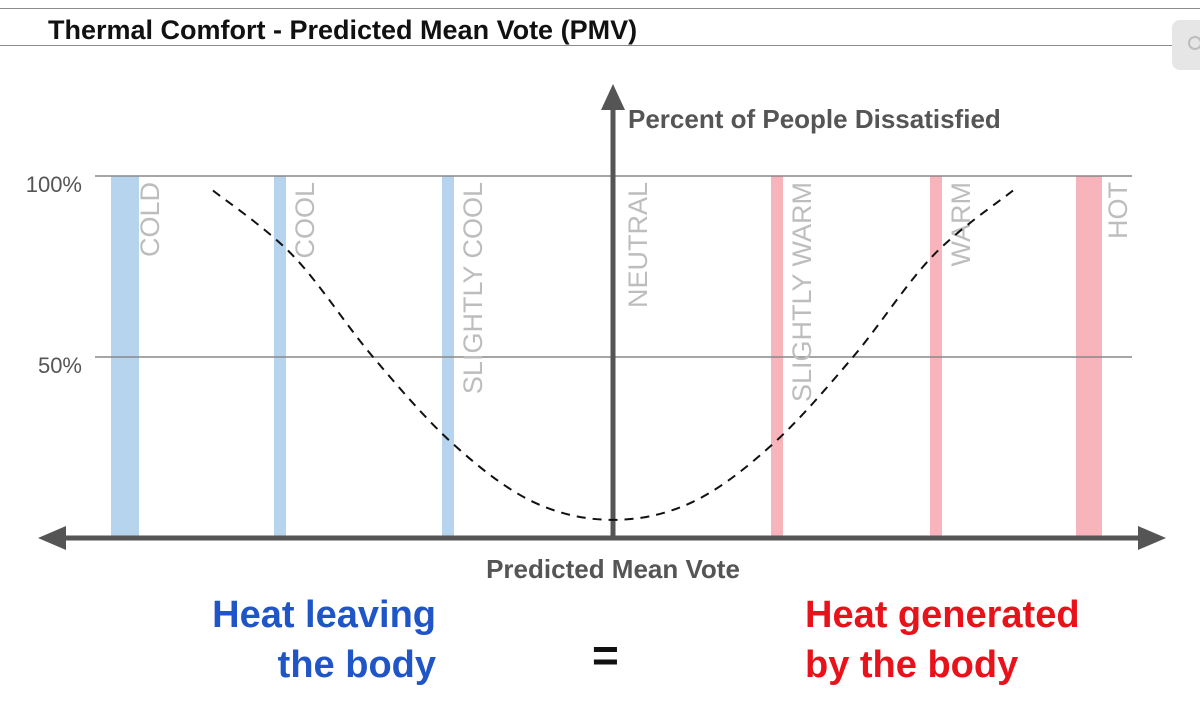  I want to click on band-label-slightly-warm: SLIGHTLY WARM, so click(802, 292).